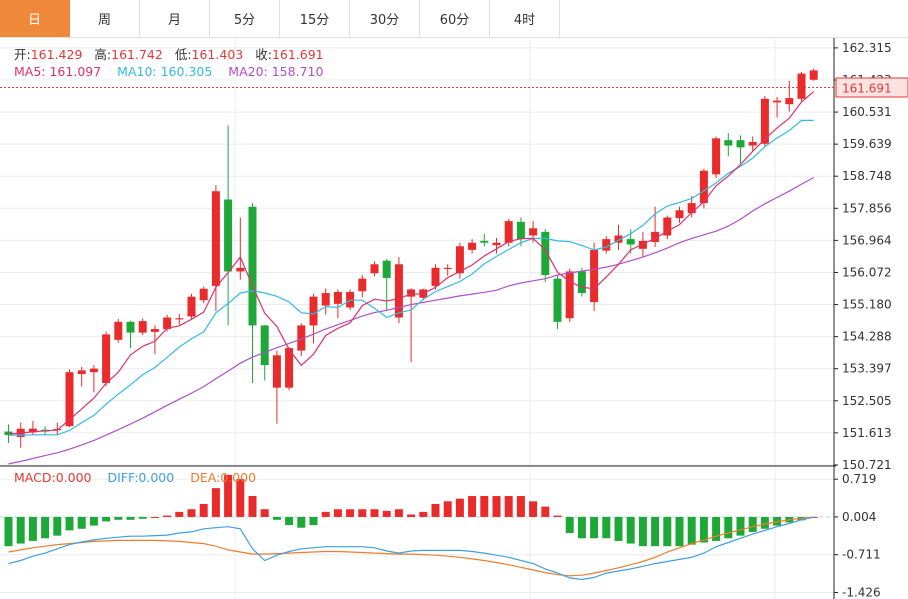 Image resolution: width=908 pixels, height=599 pixels. Describe the element at coordinates (137, 54) in the screenshot. I see `high-value: 161.742` at that location.